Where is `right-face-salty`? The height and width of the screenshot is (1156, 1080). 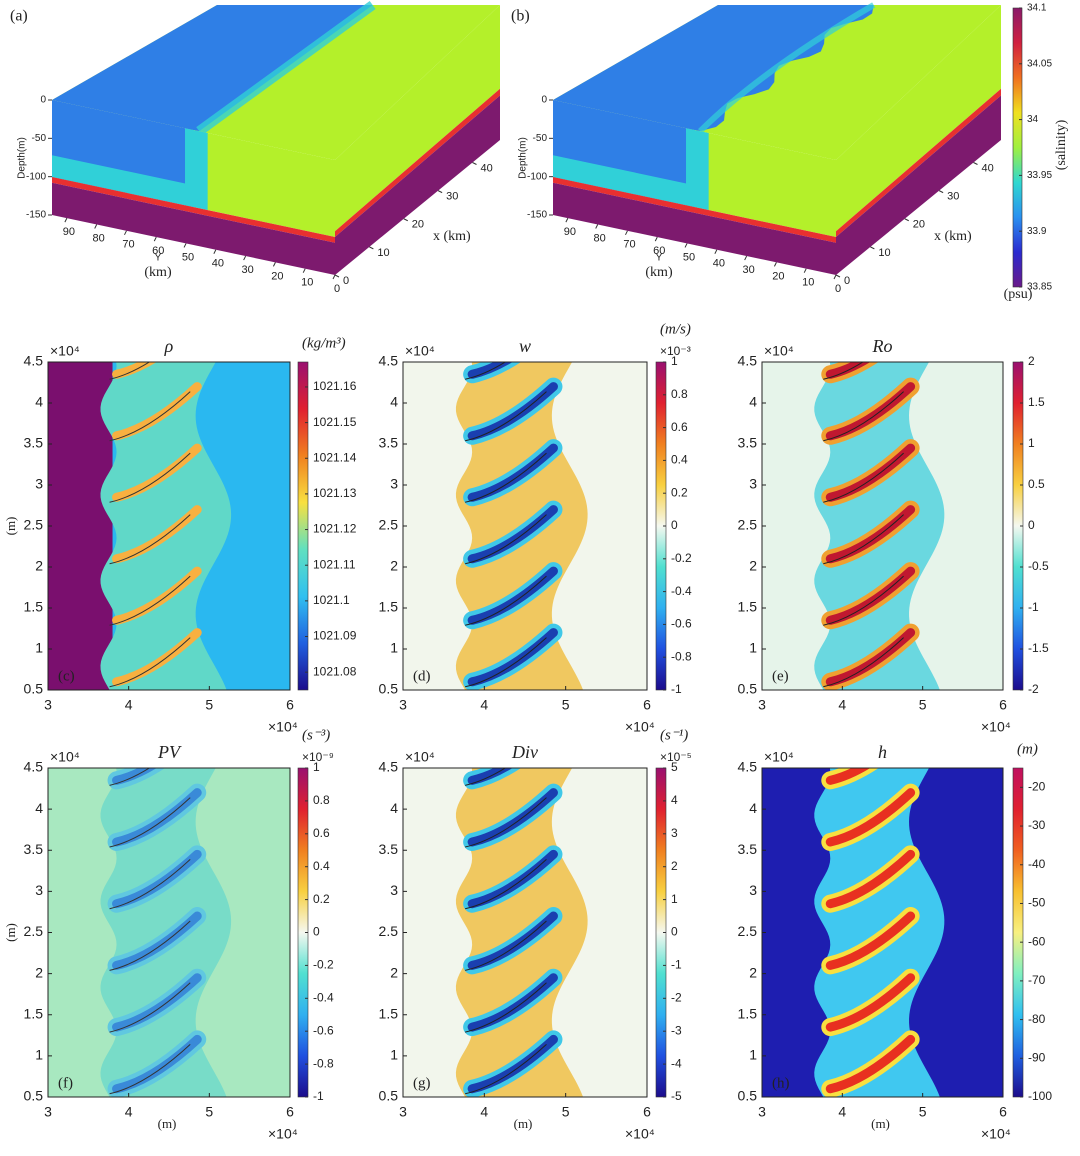
right-face-salty is located at coordinates (417, 118).